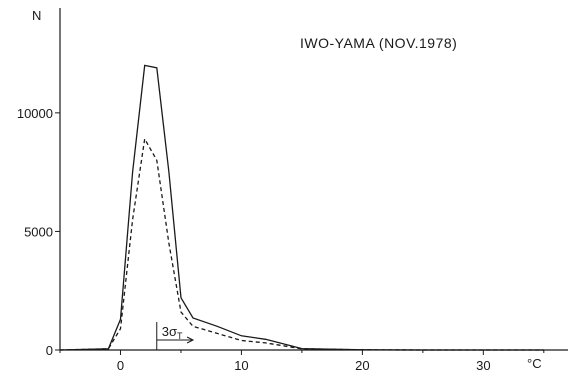 This screenshot has width=579, height=376. What do you see at coordinates (35, 113) in the screenshot?
I see `y-tick-label: 10000` at bounding box center [35, 113].